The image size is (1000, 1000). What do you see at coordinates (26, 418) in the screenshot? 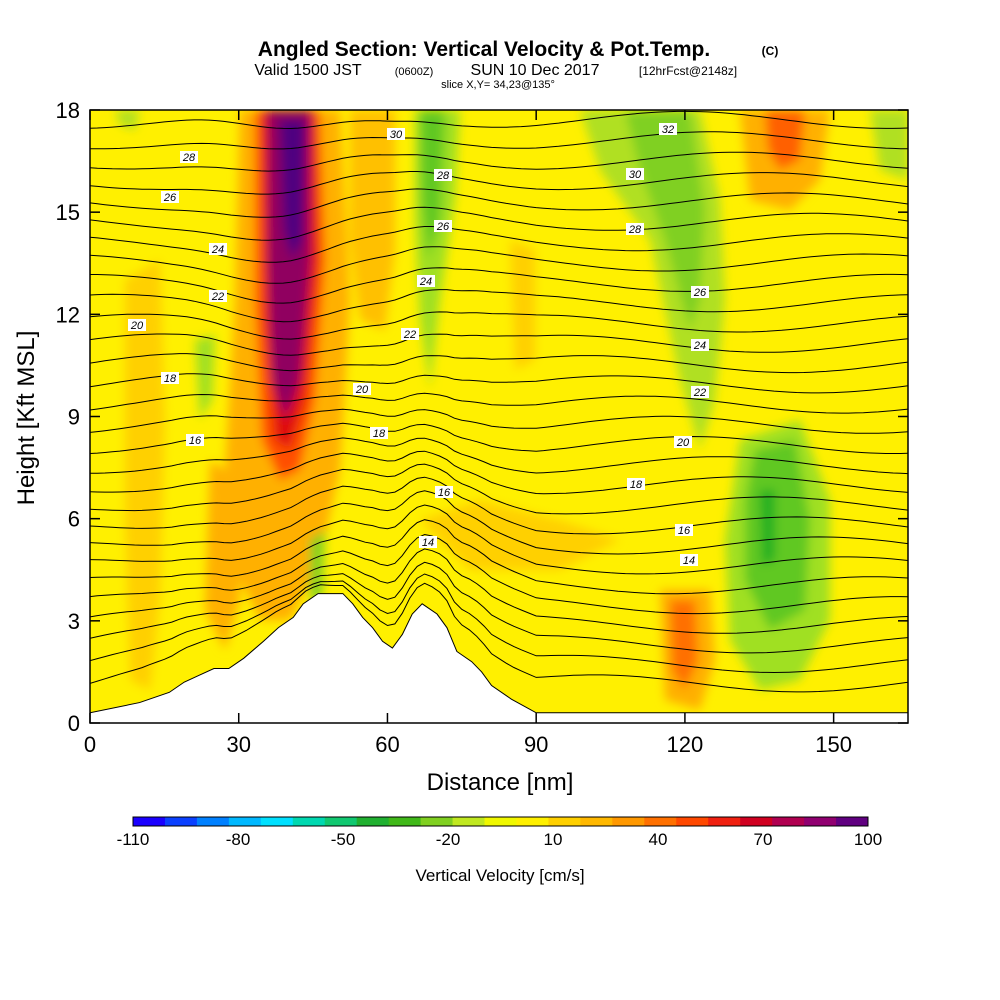
I see `y-axis-label: Height [Kft MSL]` at bounding box center [26, 418].